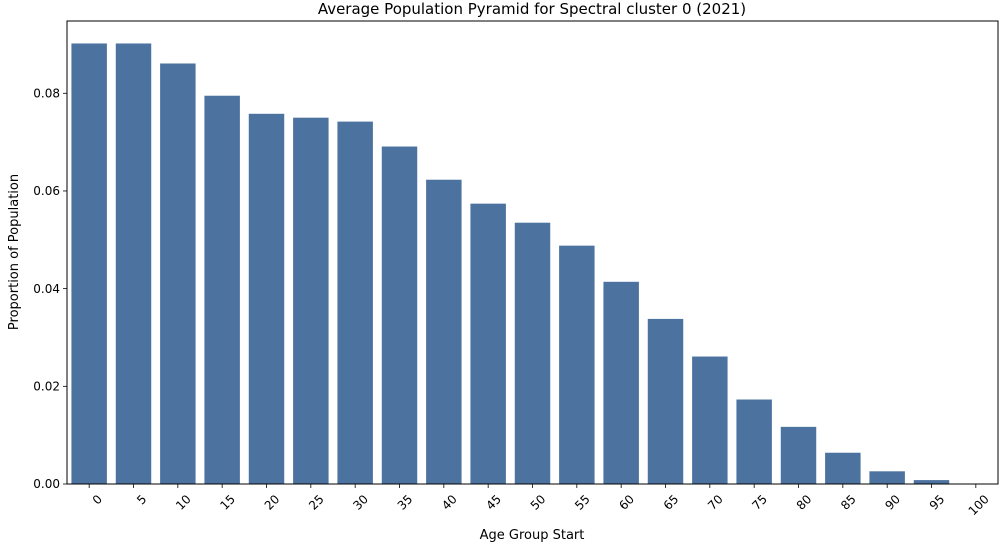  What do you see at coordinates (46, 289) in the screenshot?
I see `y-tick-label: 0.04` at bounding box center [46, 289].